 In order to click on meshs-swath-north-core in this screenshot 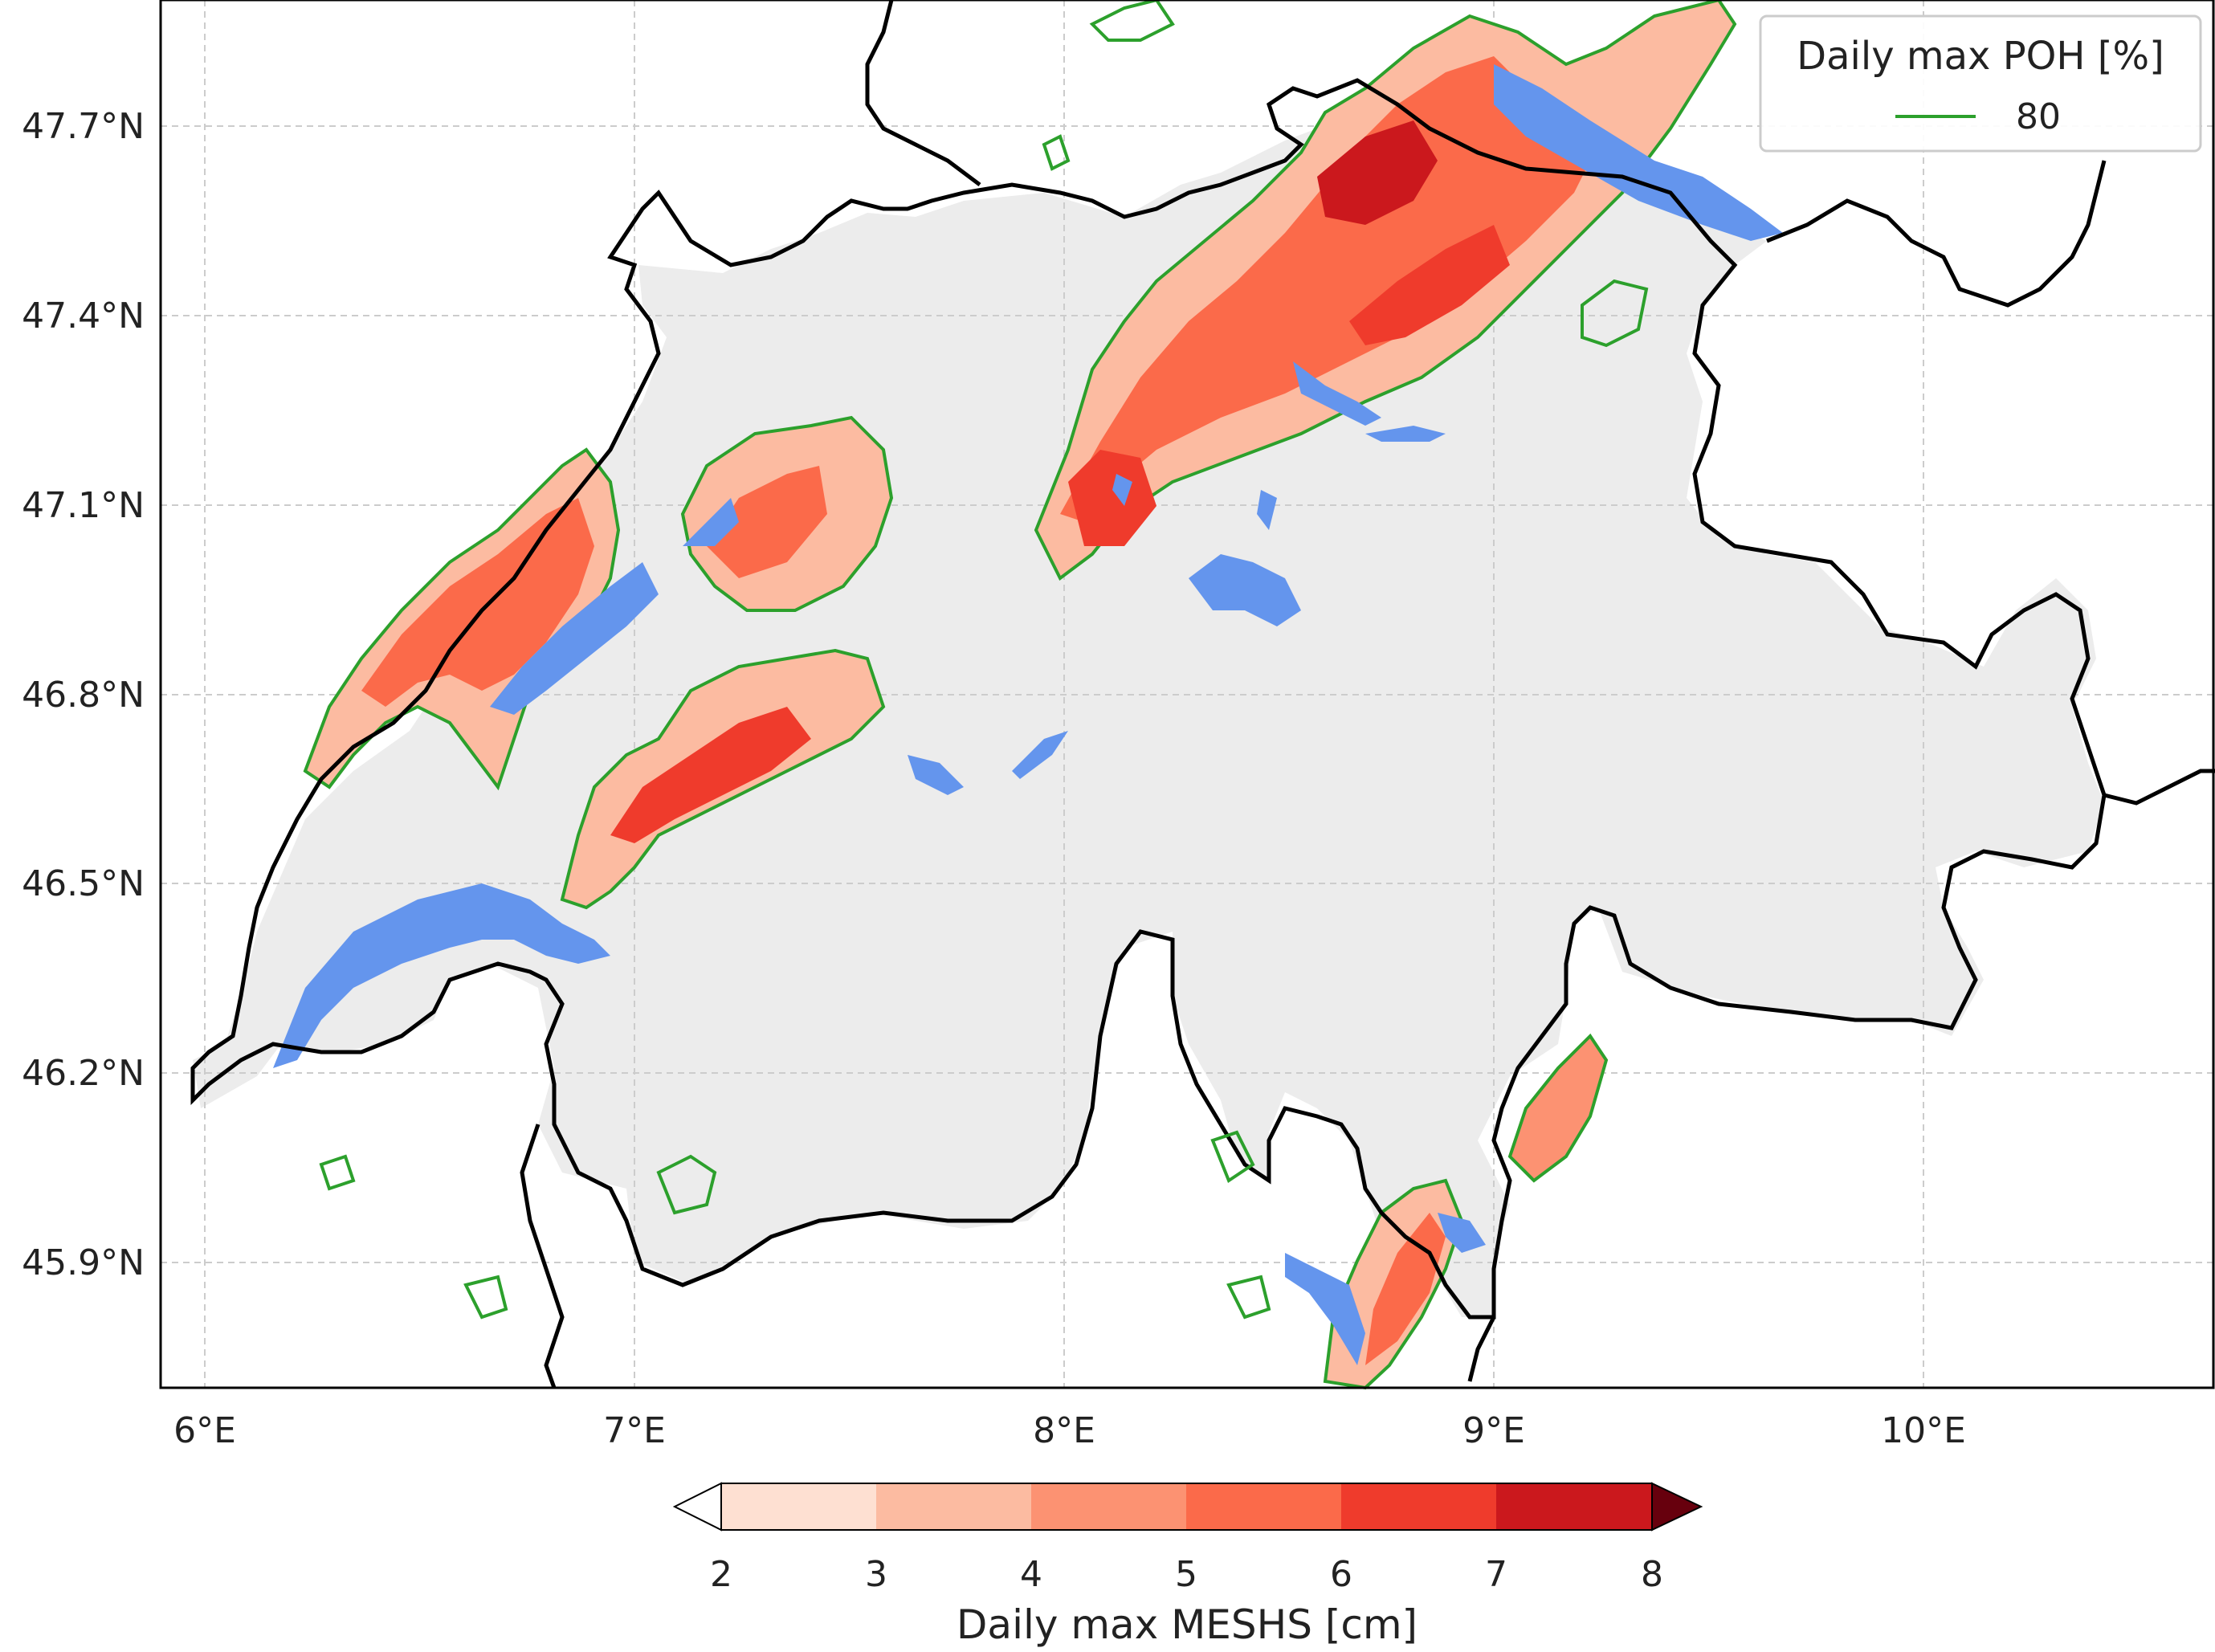, I will do `click(767, 522)`.